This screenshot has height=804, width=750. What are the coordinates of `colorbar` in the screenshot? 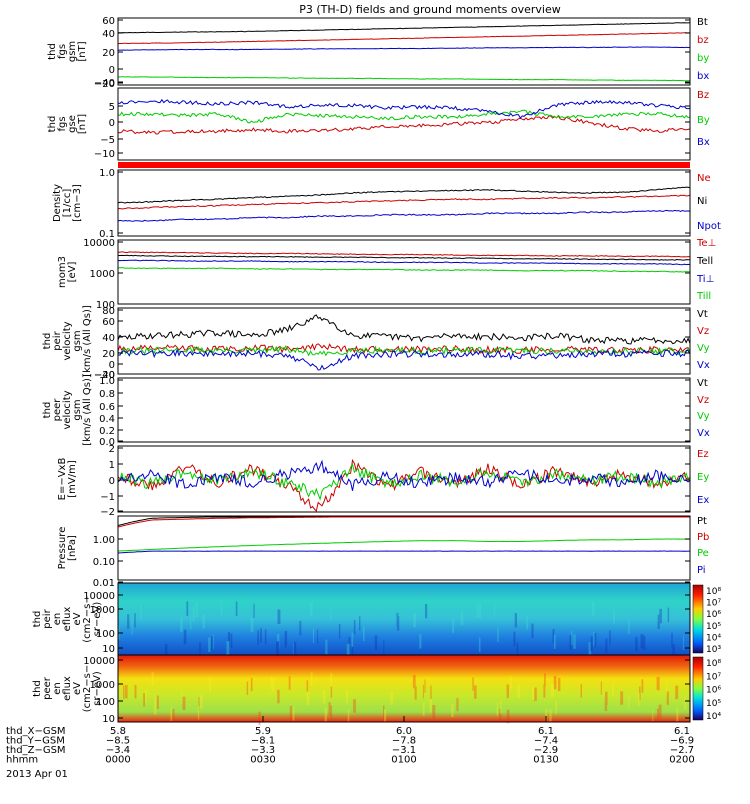 It's located at (698, 619).